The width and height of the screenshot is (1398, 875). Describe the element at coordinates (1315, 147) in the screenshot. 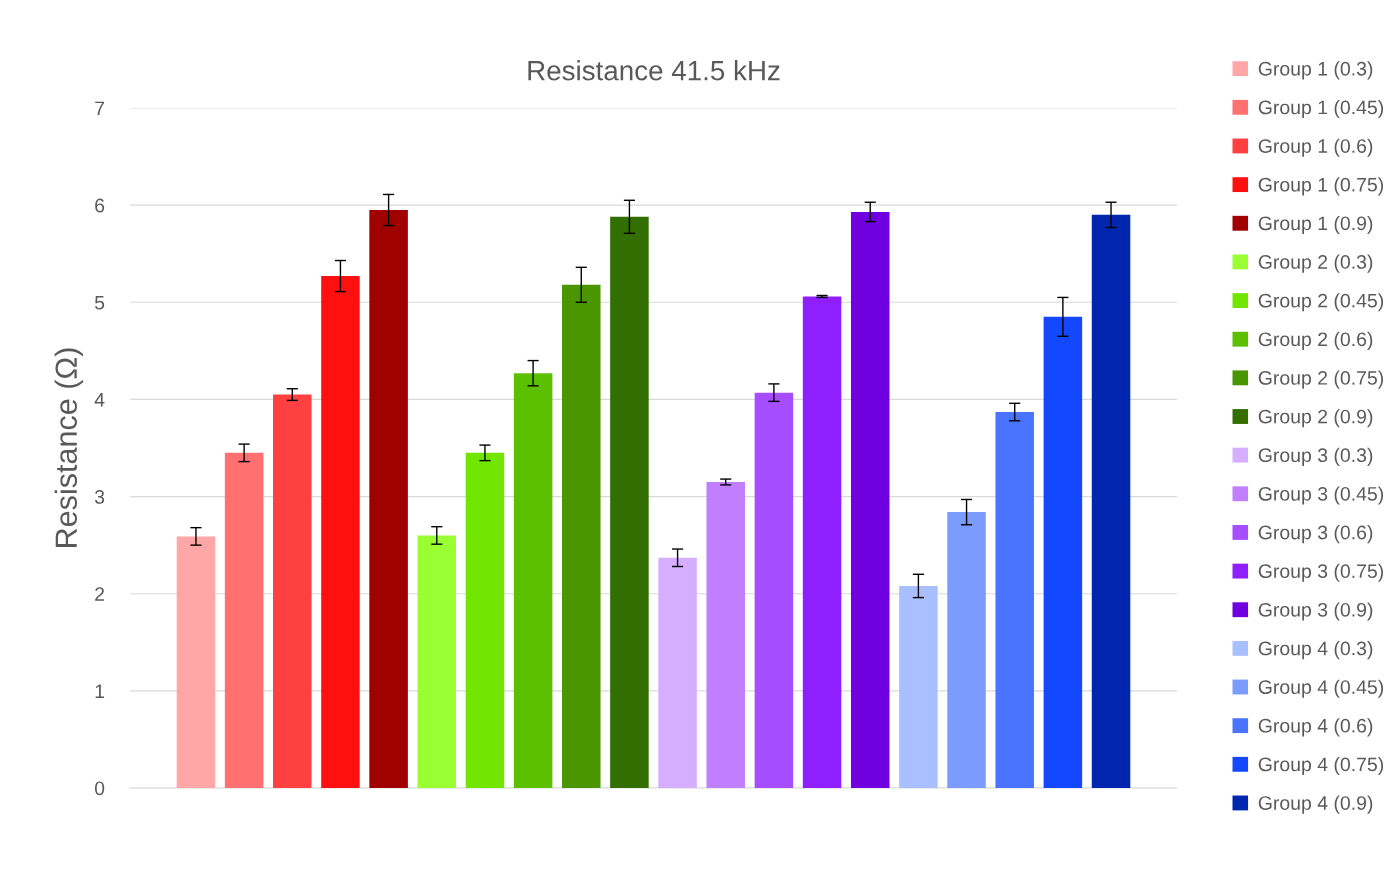

I see `legend-label: Group 1 (0.6)` at that location.